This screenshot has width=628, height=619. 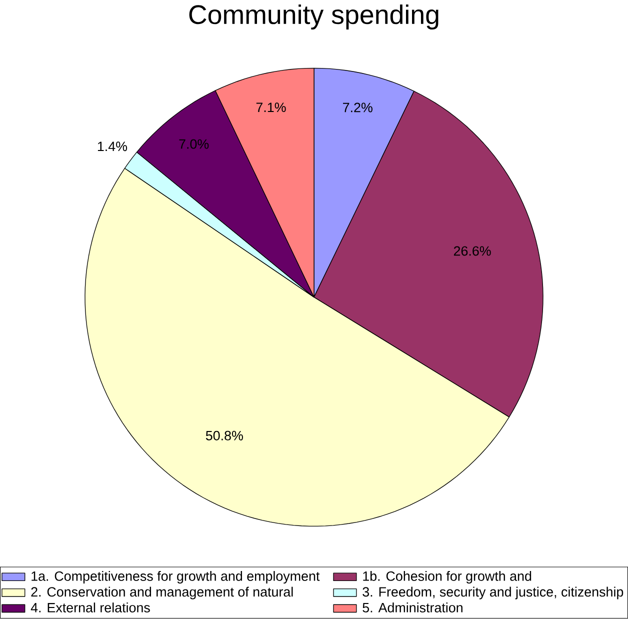 What do you see at coordinates (162, 593) in the screenshot?
I see `legend-label: 2. Conservation and management of natural` at bounding box center [162, 593].